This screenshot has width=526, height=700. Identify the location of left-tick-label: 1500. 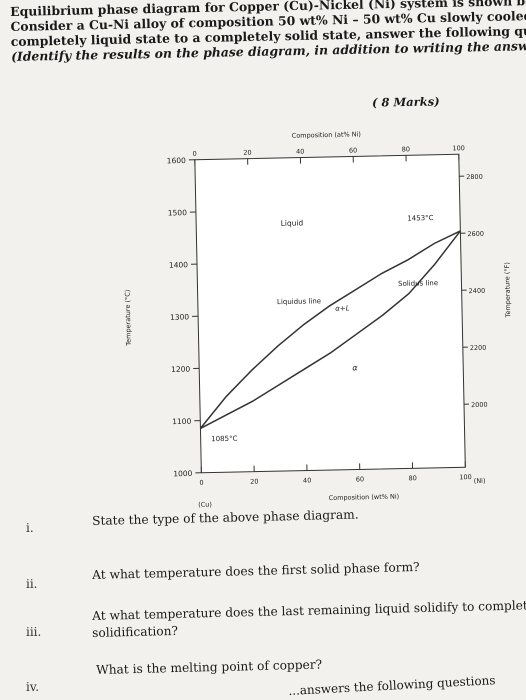
(177, 212).